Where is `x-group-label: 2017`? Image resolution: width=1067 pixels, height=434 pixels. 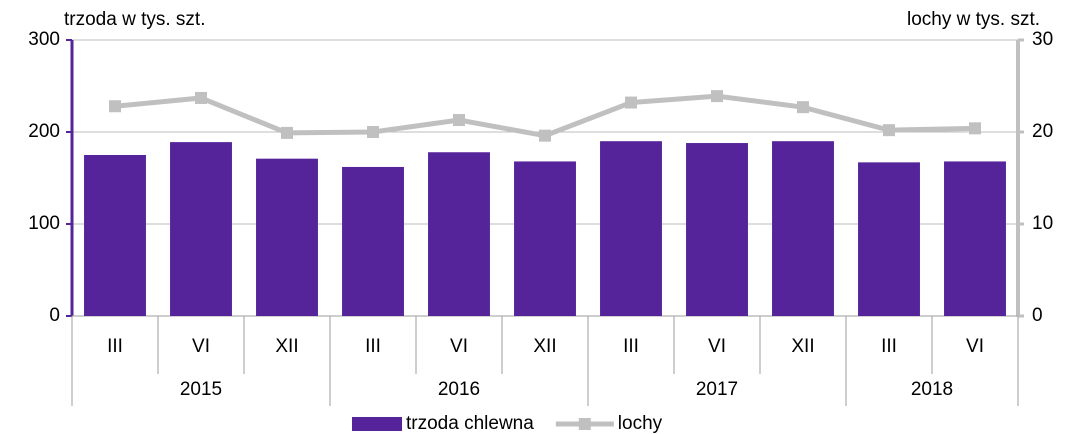 x-group-label: 2017 is located at coordinates (717, 389).